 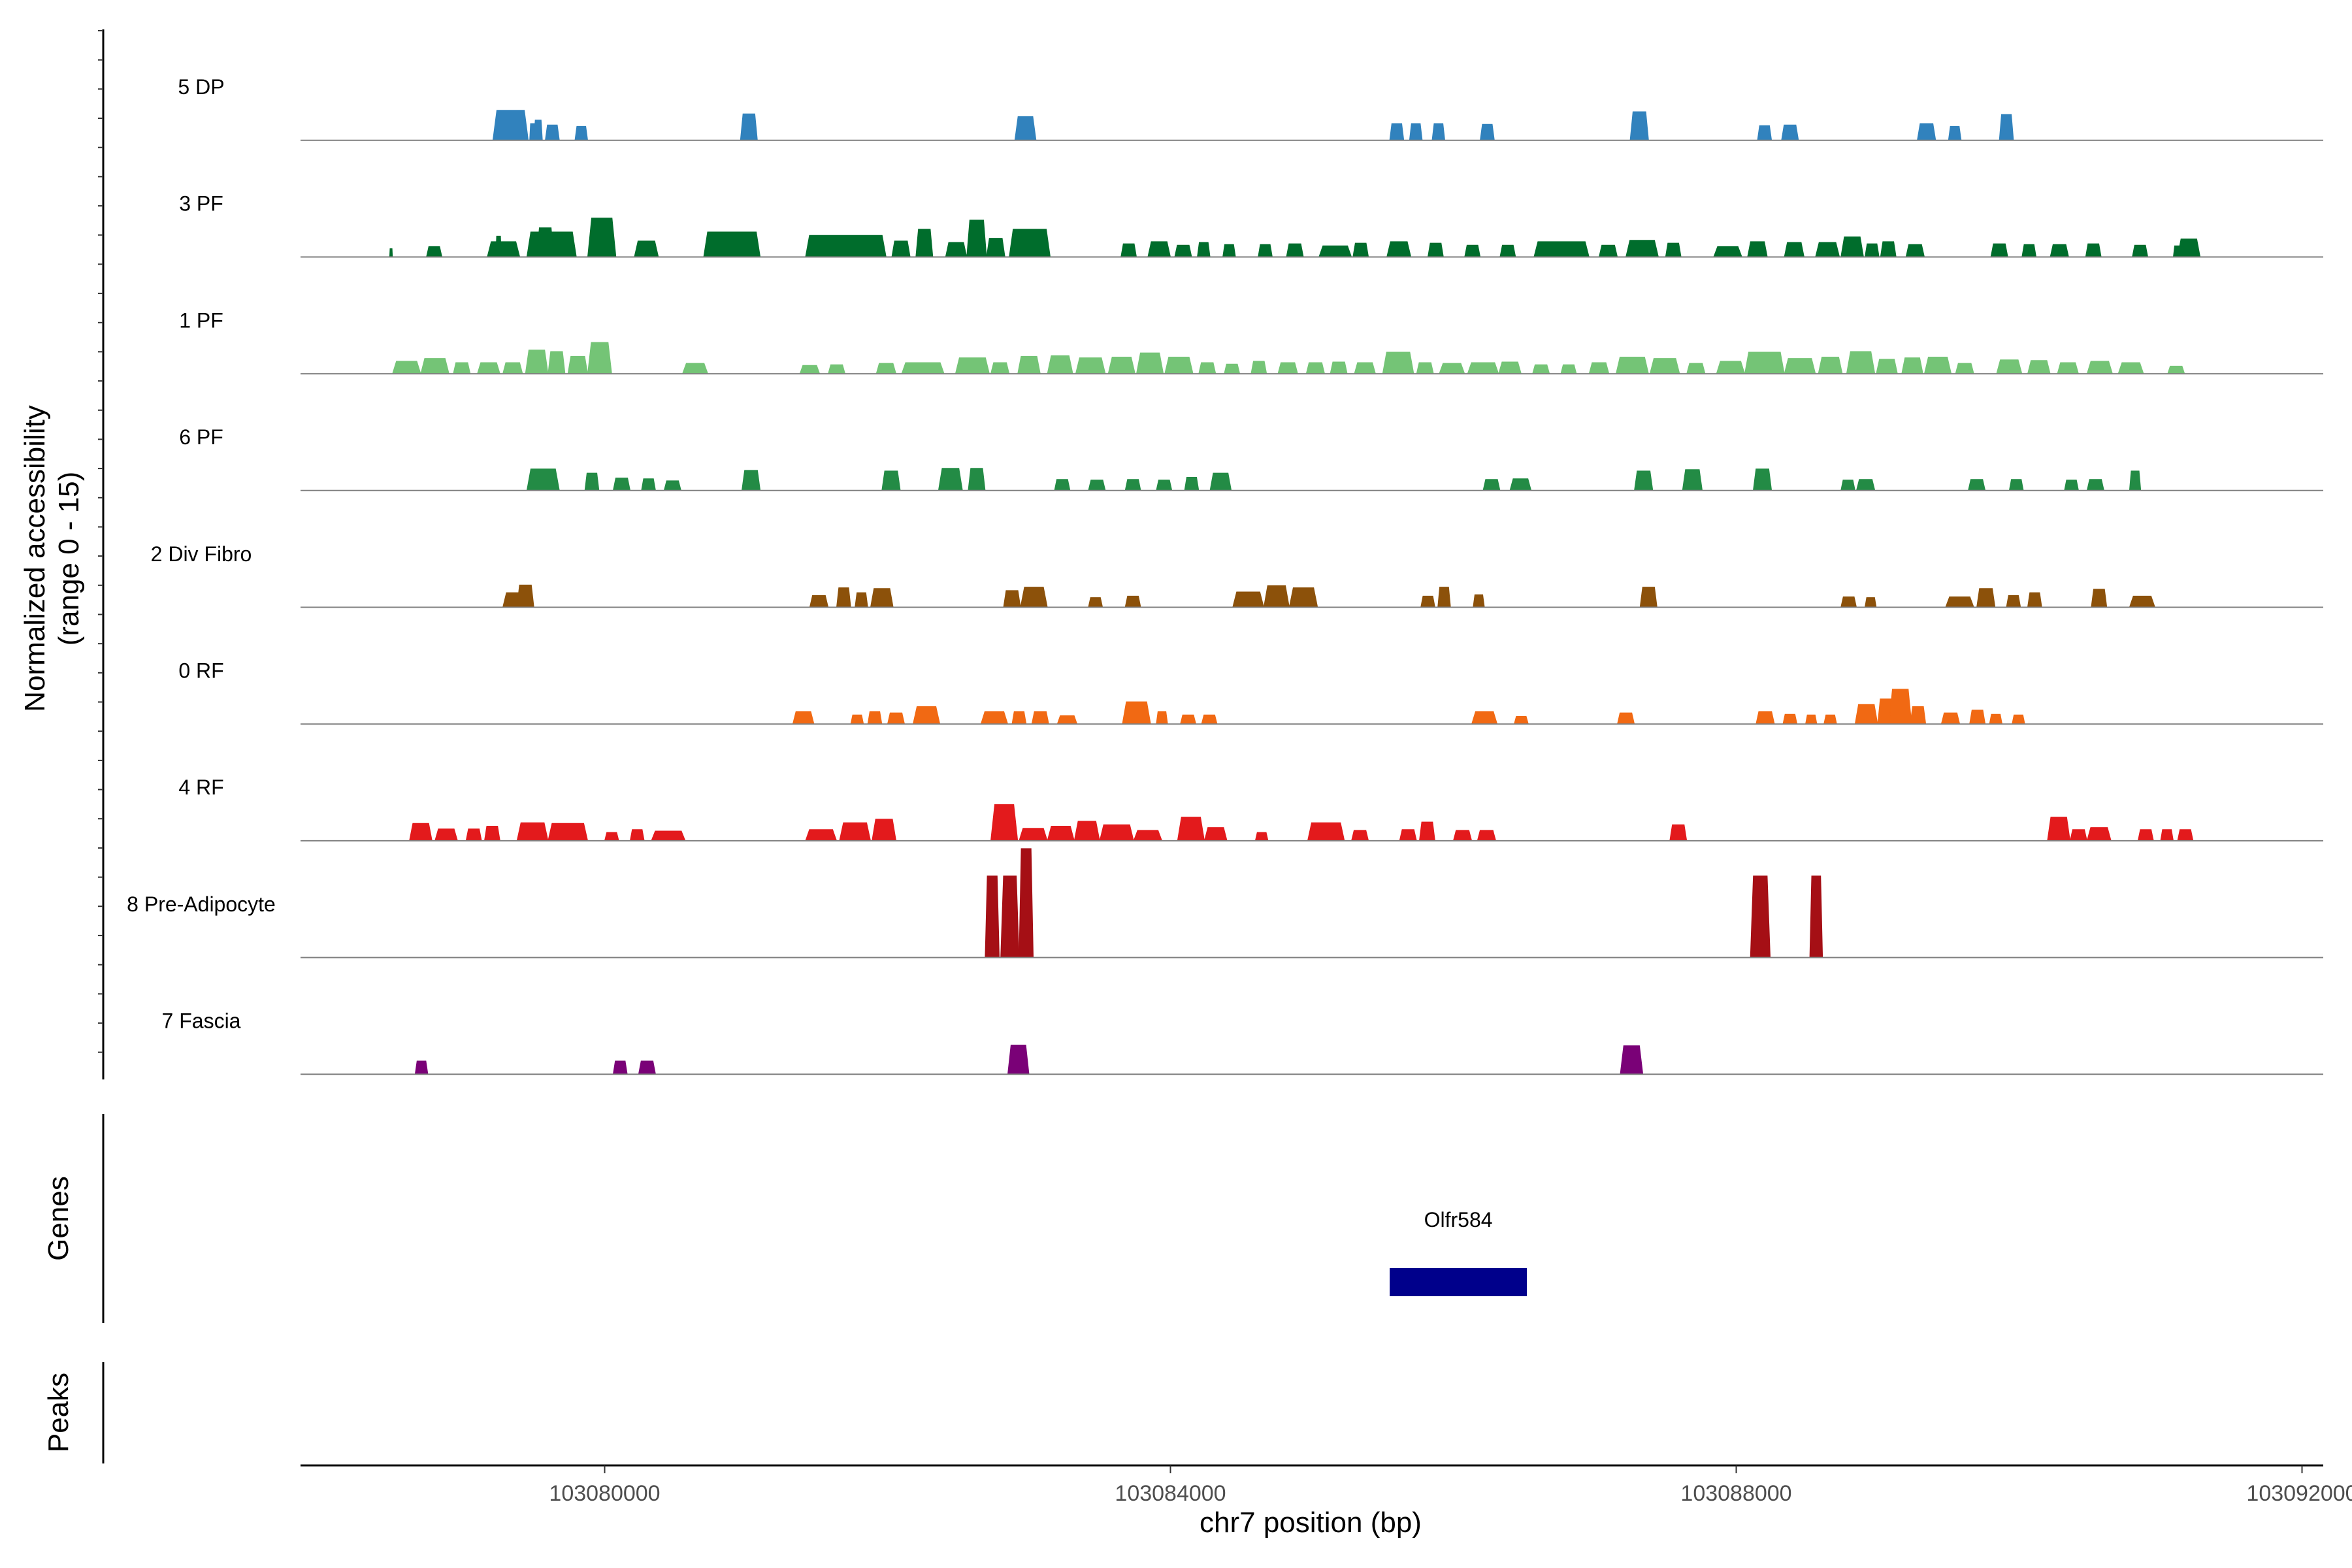 What do you see at coordinates (1311, 1523) in the screenshot?
I see `x-axis-title: chr7 position (bp)` at bounding box center [1311, 1523].